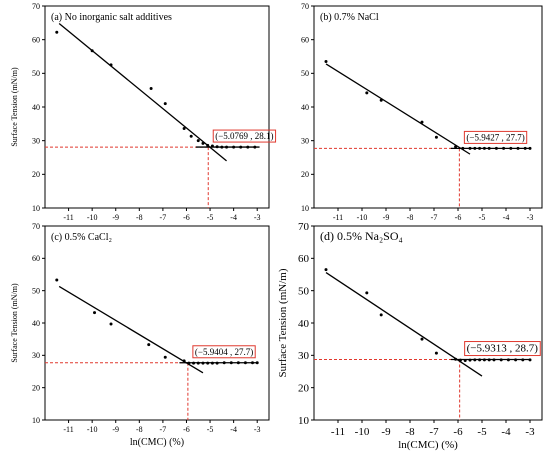 The width and height of the screenshot is (550, 454). I want to click on intersection-label: (−5.9313 , 28.7), so click(503, 349).